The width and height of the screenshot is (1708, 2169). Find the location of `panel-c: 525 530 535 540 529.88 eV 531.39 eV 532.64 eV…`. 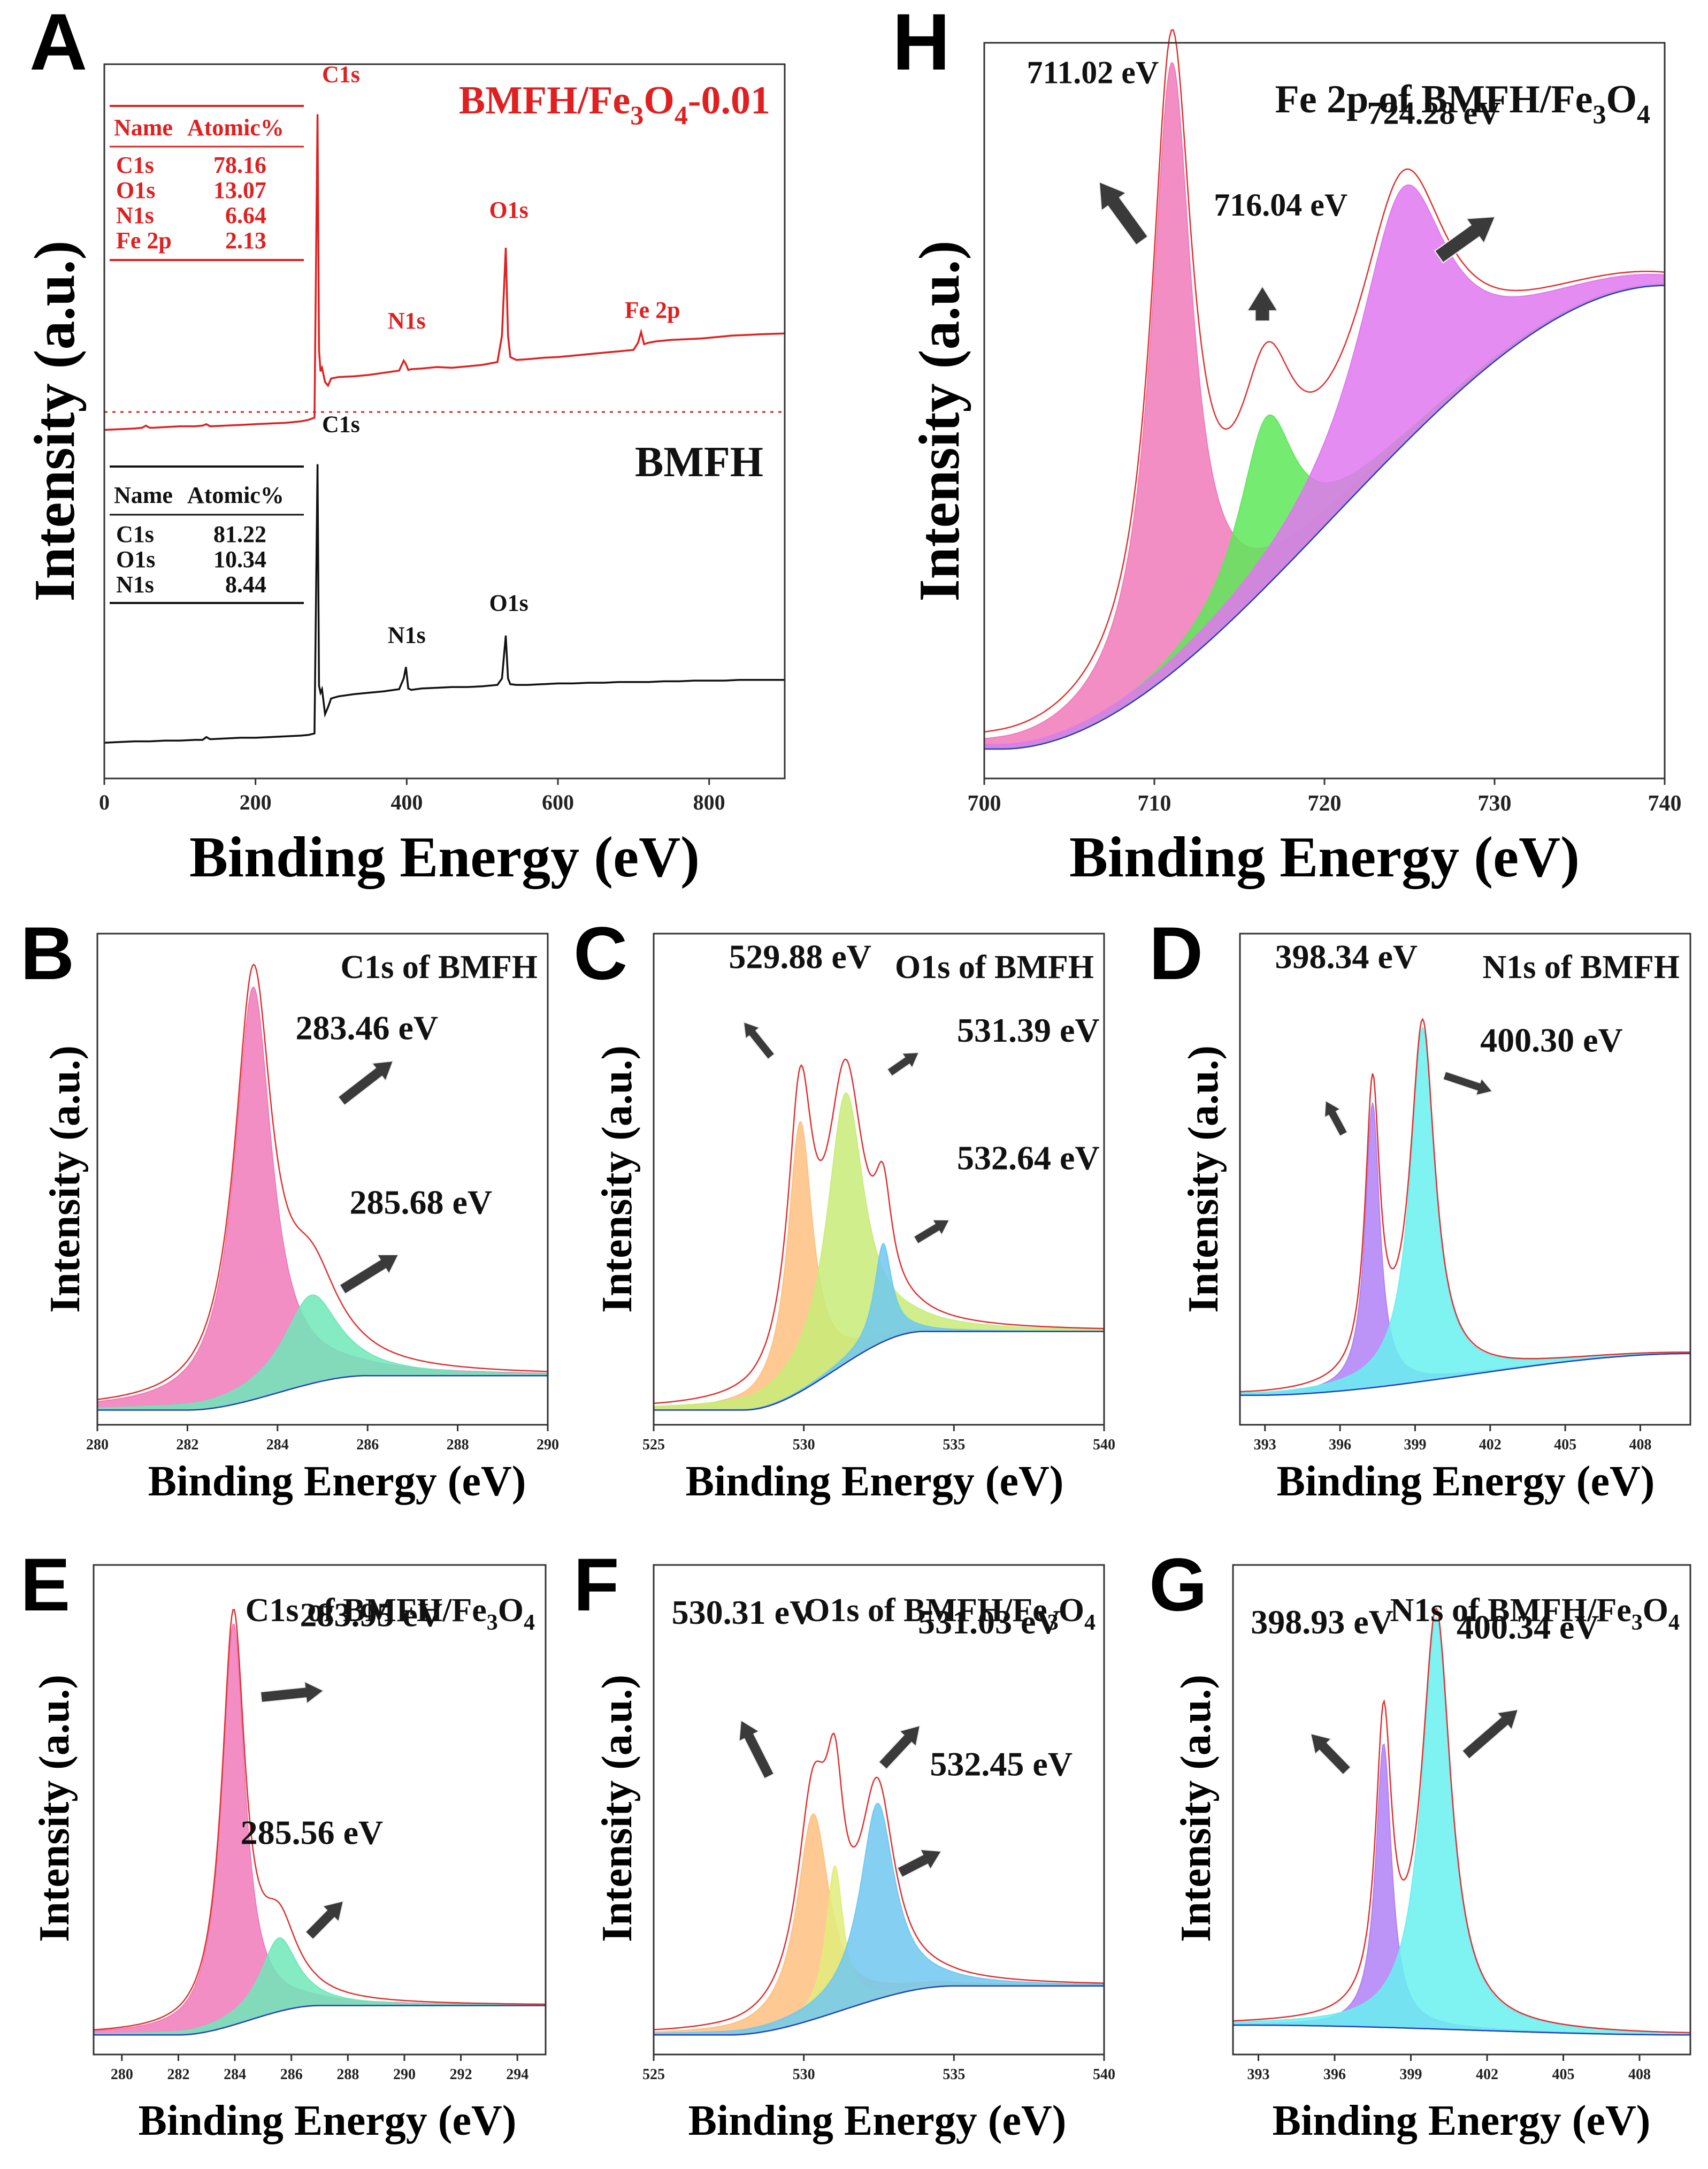

panel-c: 525 530 535 540 529.88 eV 531.39 eV 532.64 eV… is located at coordinates (844, 1208).